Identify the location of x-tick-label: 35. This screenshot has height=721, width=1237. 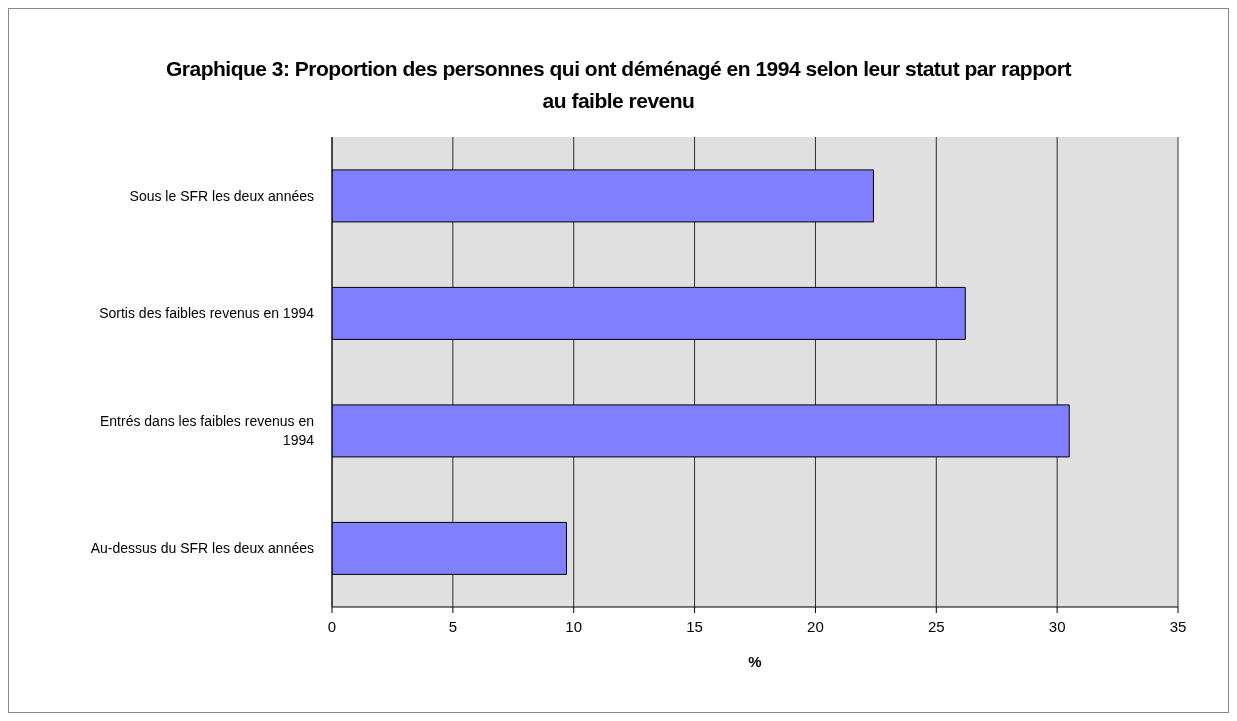
(1178, 626).